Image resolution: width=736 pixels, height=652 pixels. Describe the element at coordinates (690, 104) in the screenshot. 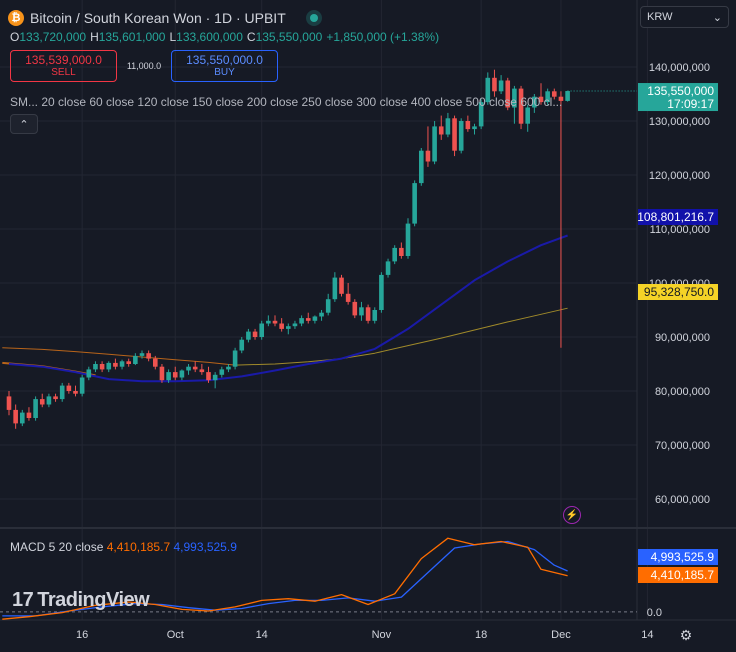

I see `current-price-tag-text: 17:09:17` at that location.